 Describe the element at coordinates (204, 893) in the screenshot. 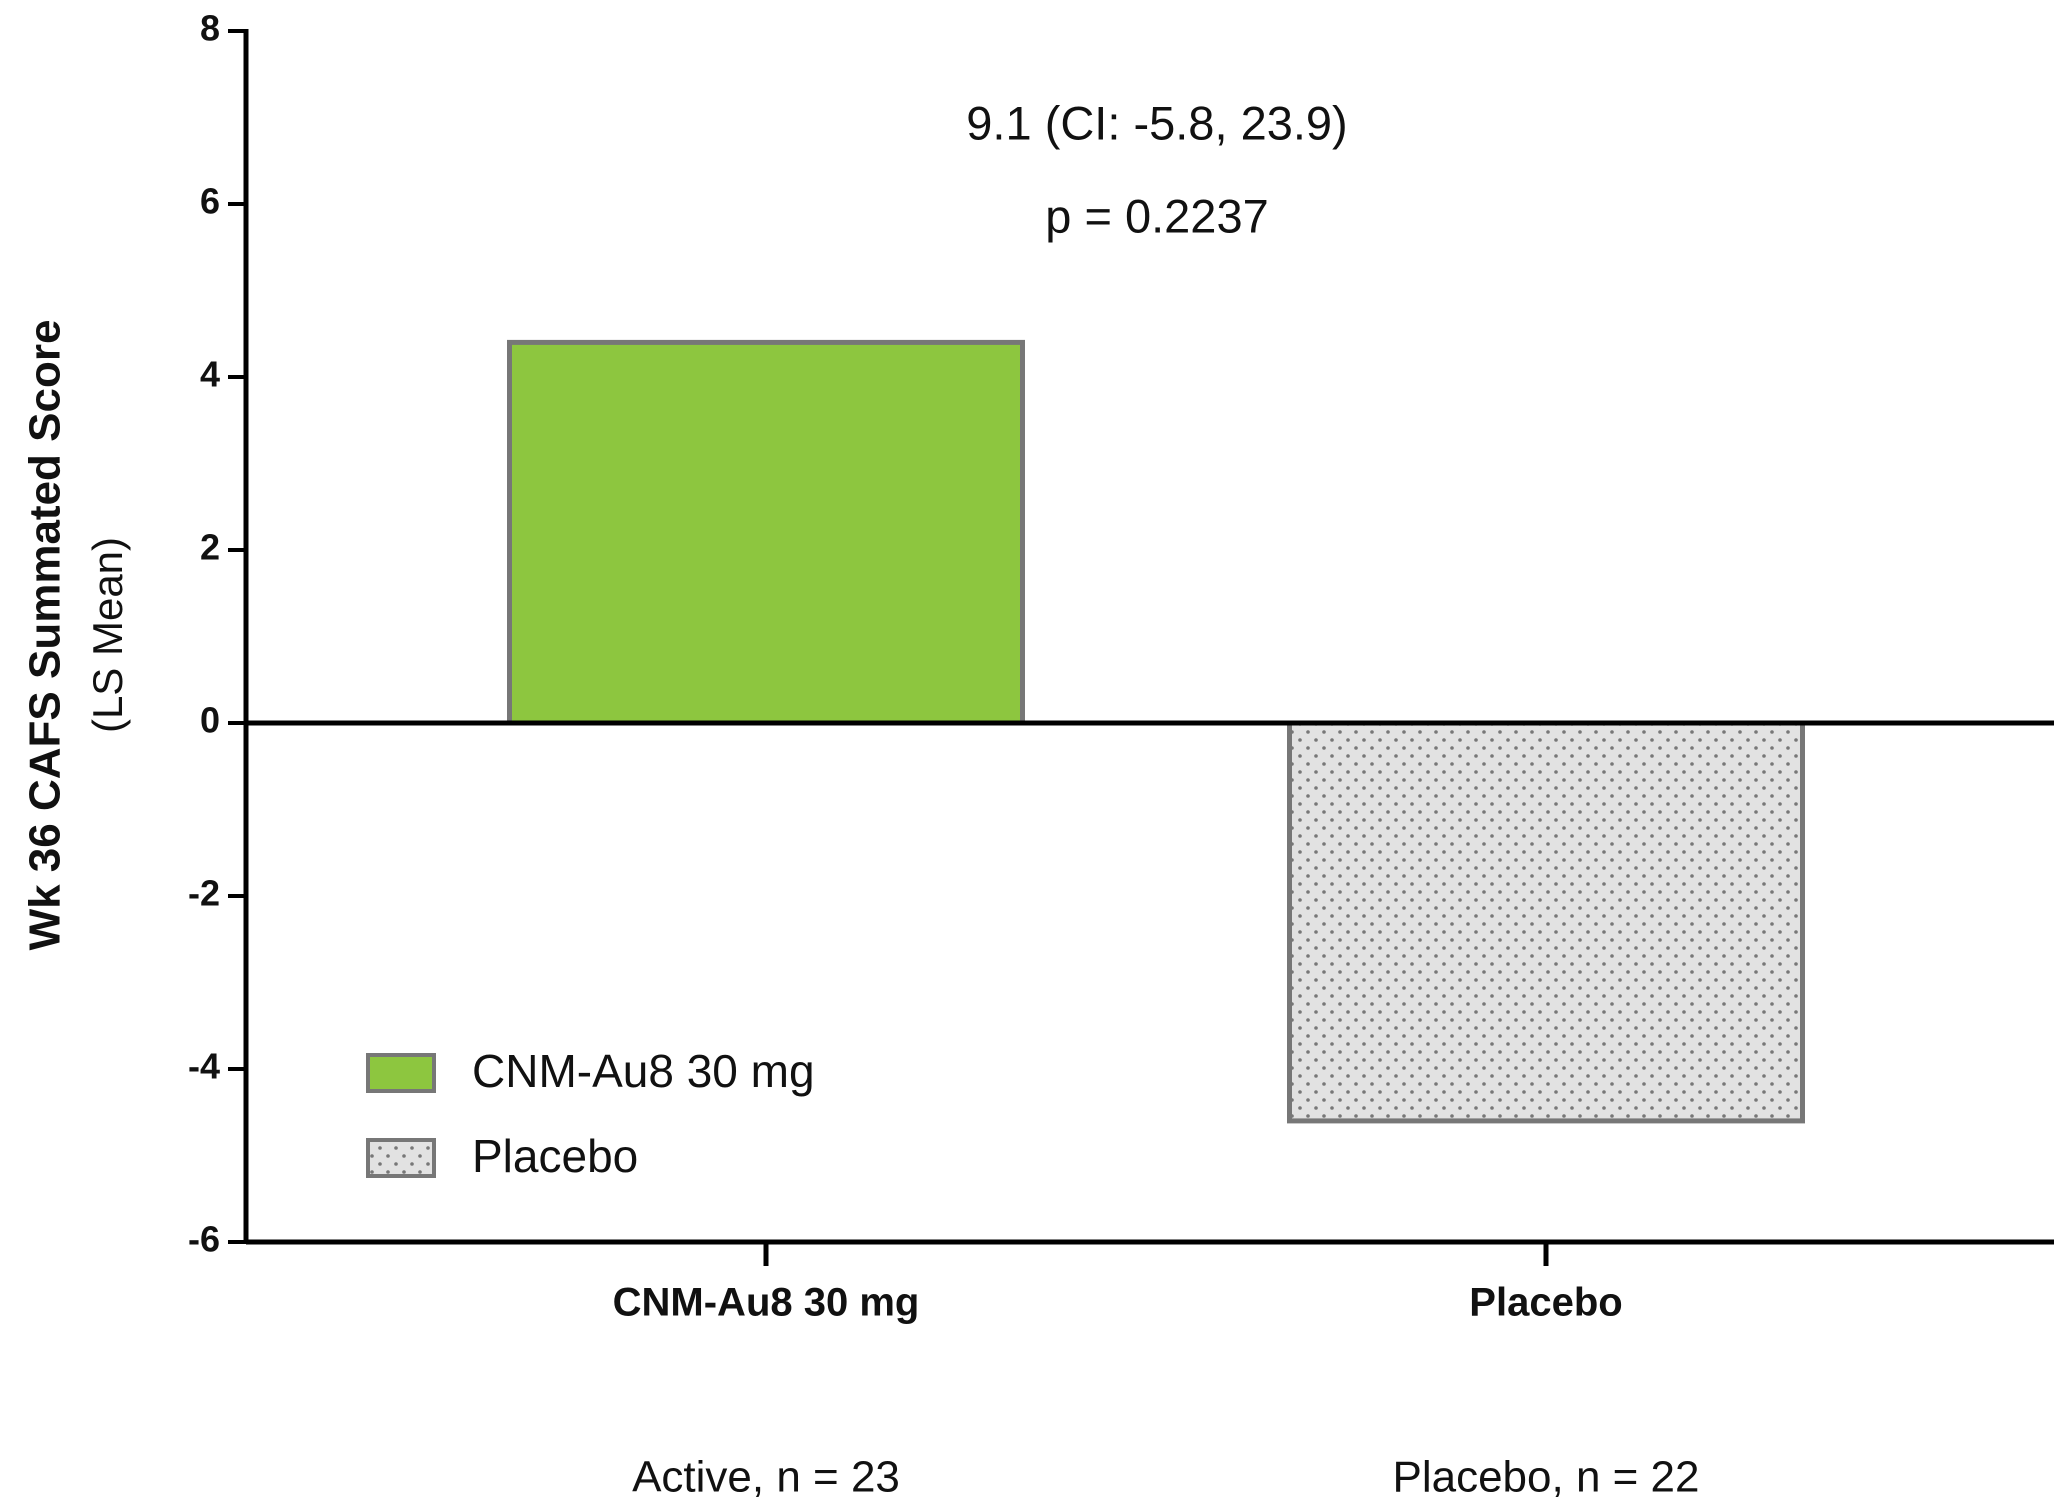

I see `y-tick-label: -2` at that location.